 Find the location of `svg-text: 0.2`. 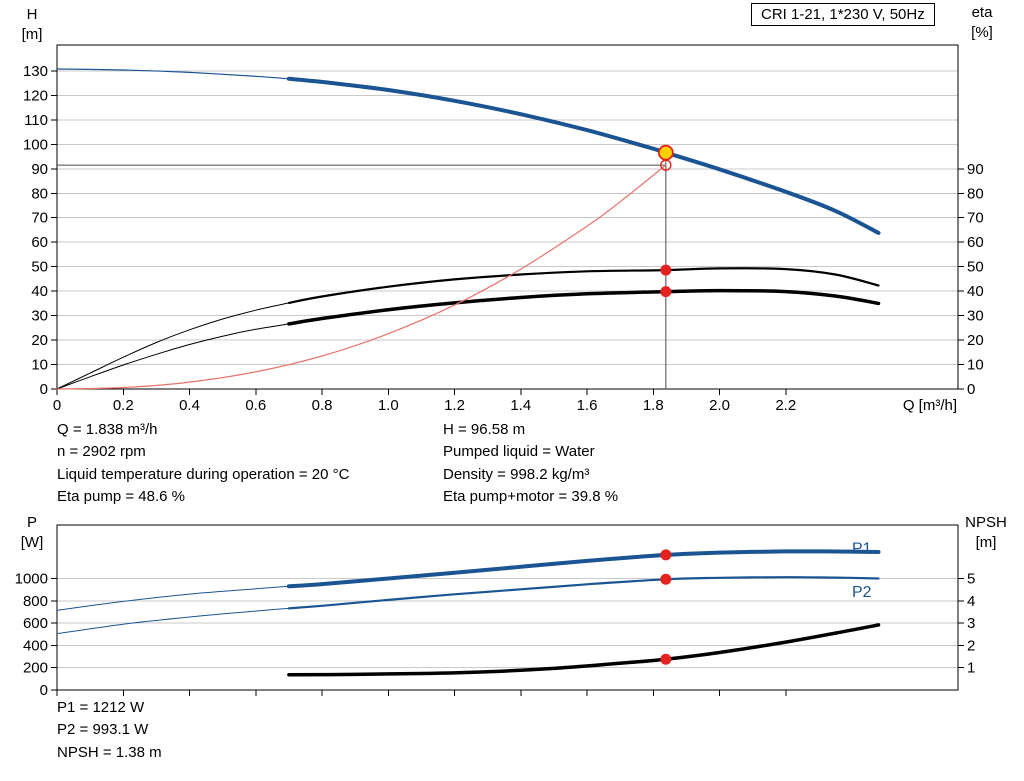

svg-text: 0.2 is located at coordinates (123, 405).